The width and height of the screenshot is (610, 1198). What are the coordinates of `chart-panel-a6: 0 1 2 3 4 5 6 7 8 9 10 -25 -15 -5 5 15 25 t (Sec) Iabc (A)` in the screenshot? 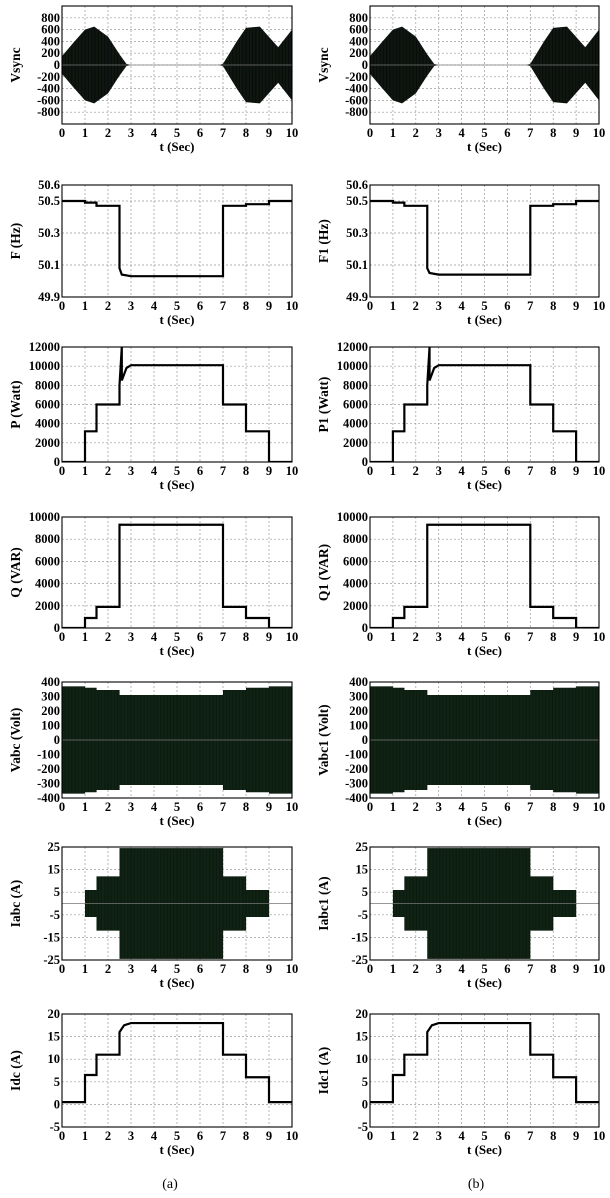 It's located at (153, 915).